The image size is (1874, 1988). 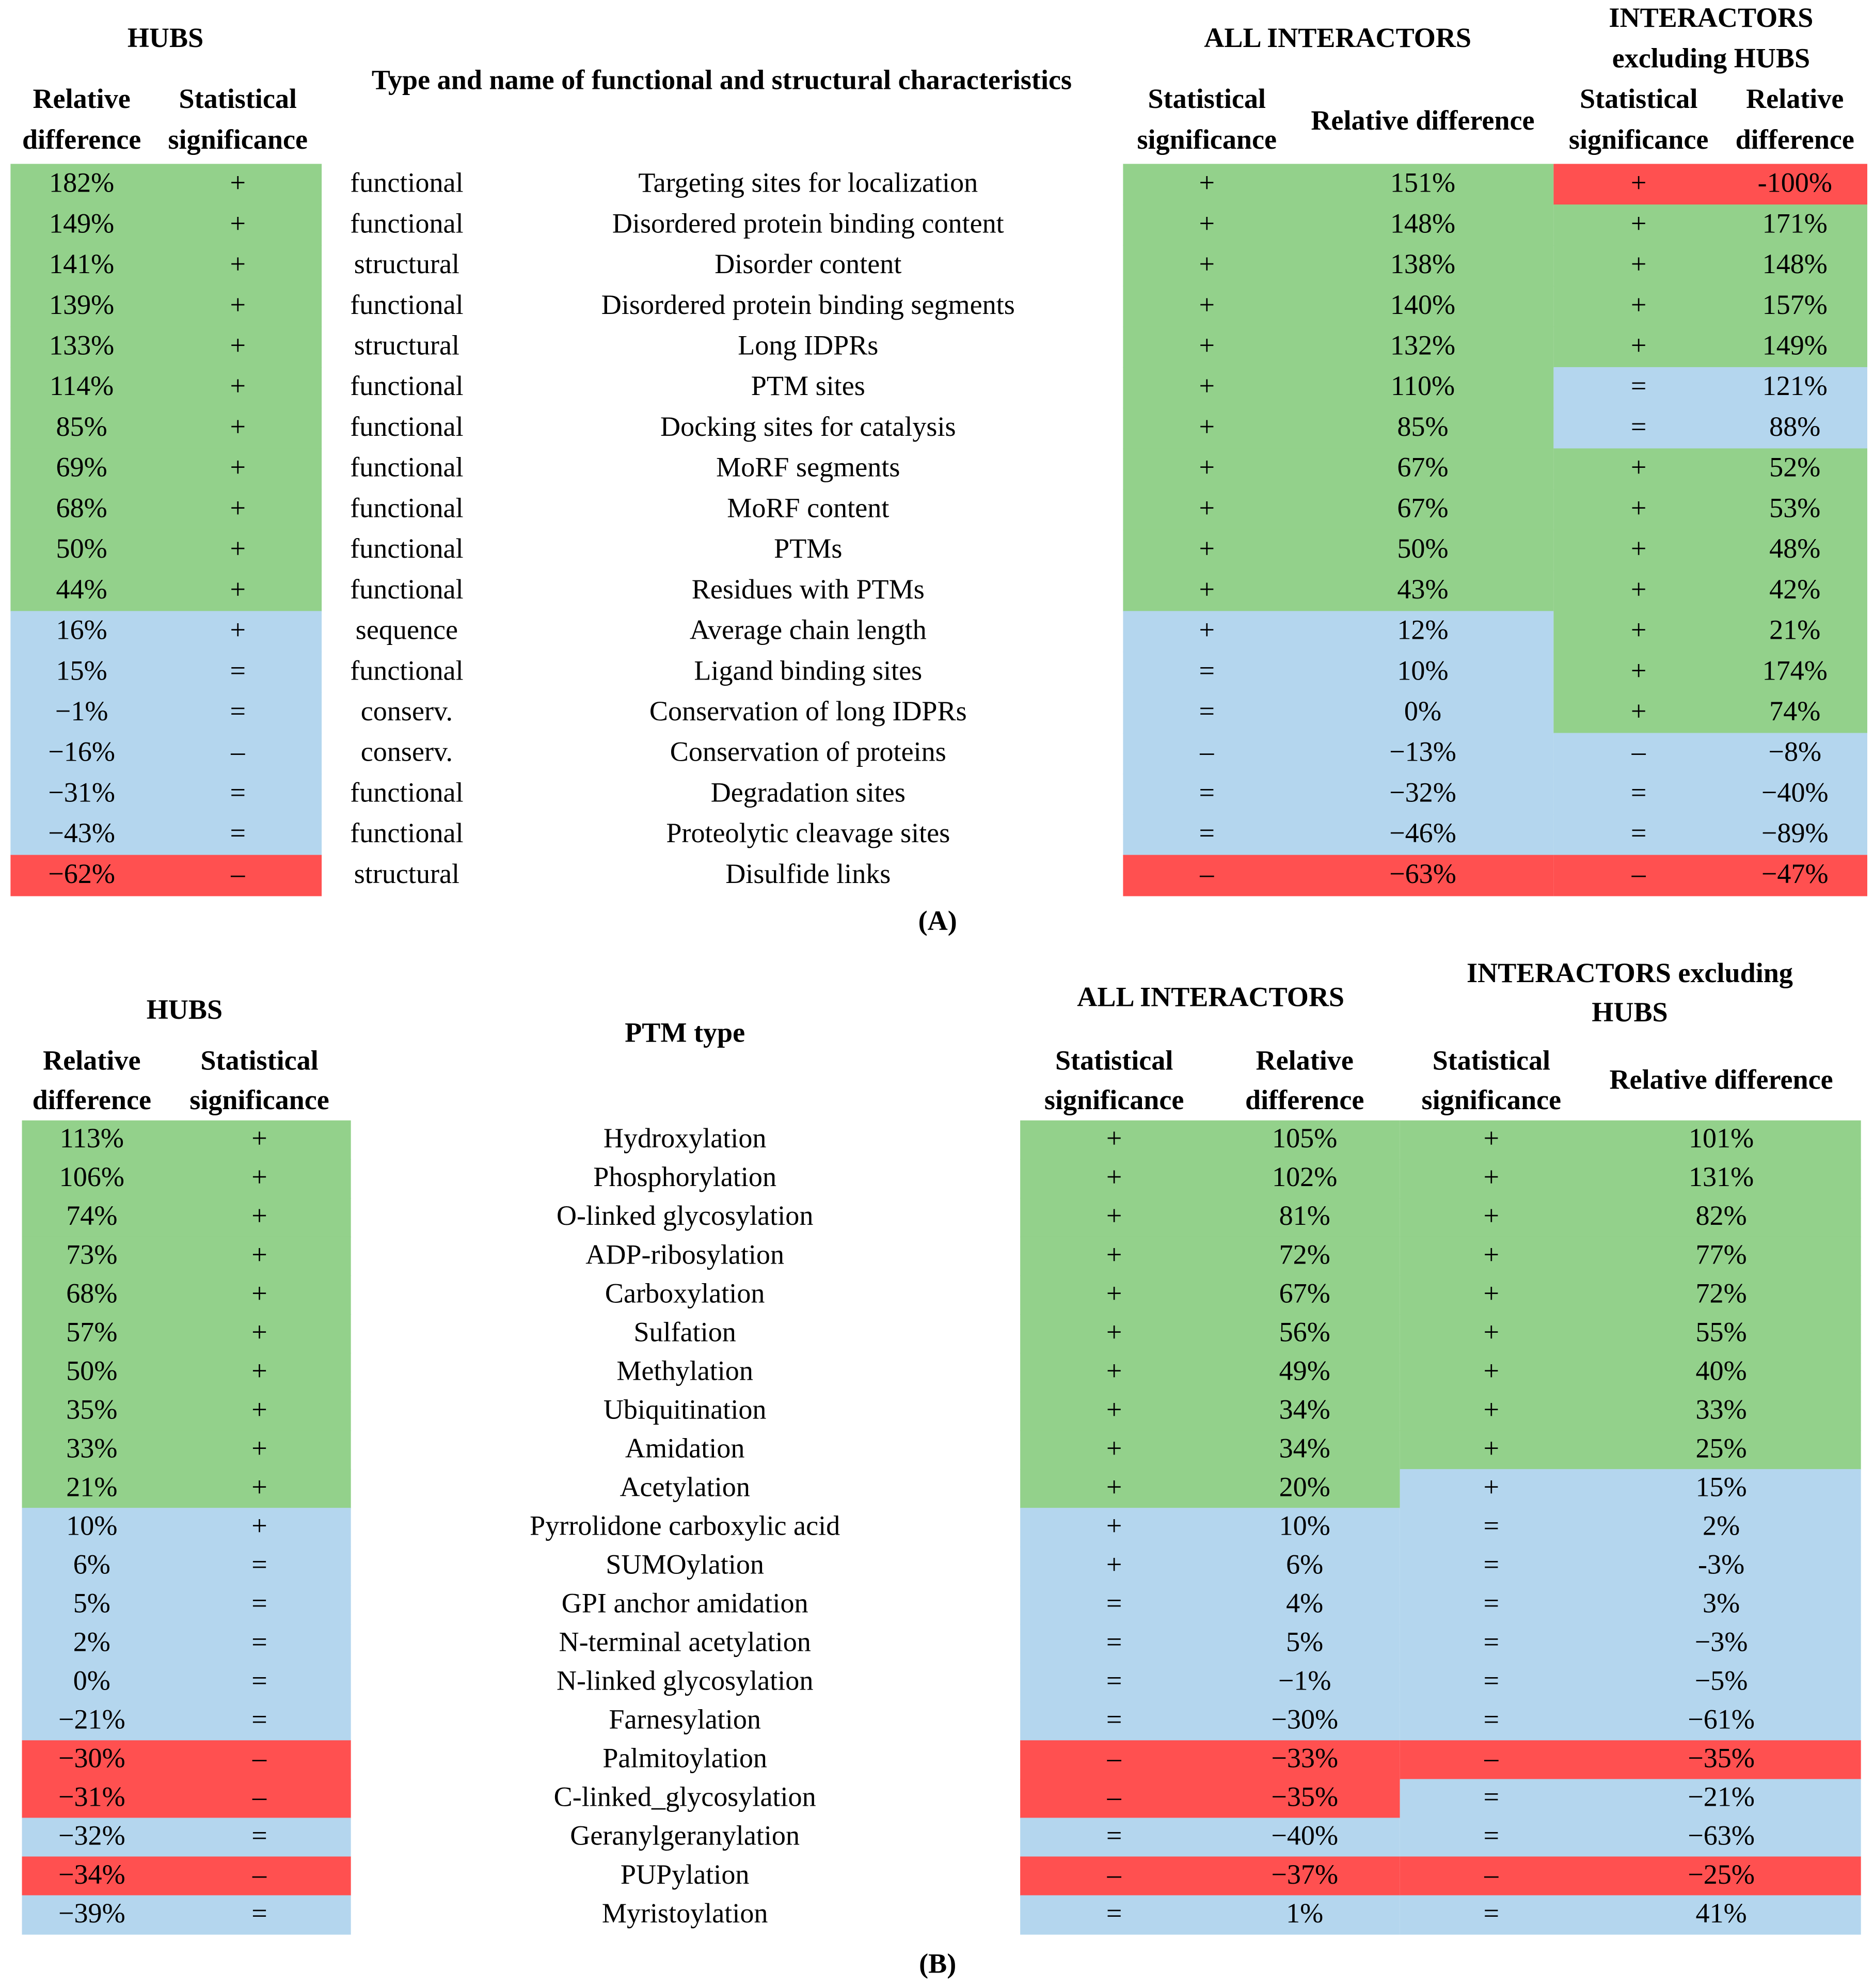 I want to click on cell-text: −21%, so click(x=91, y=1719).